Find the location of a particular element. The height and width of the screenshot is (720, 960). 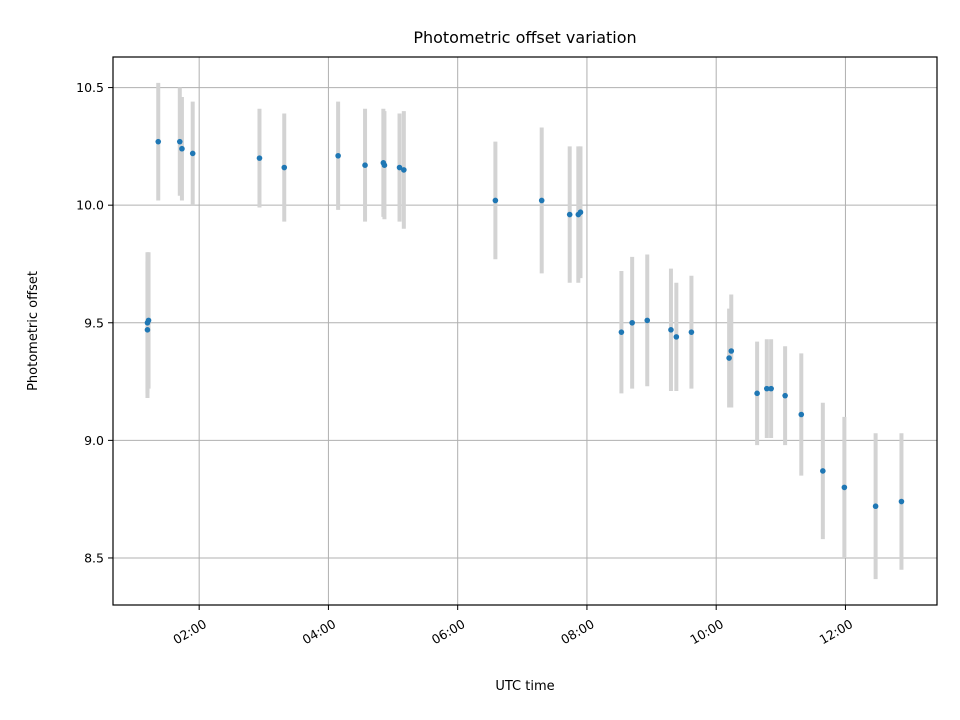

y-tick-label: 9.0 is located at coordinates (94, 440).